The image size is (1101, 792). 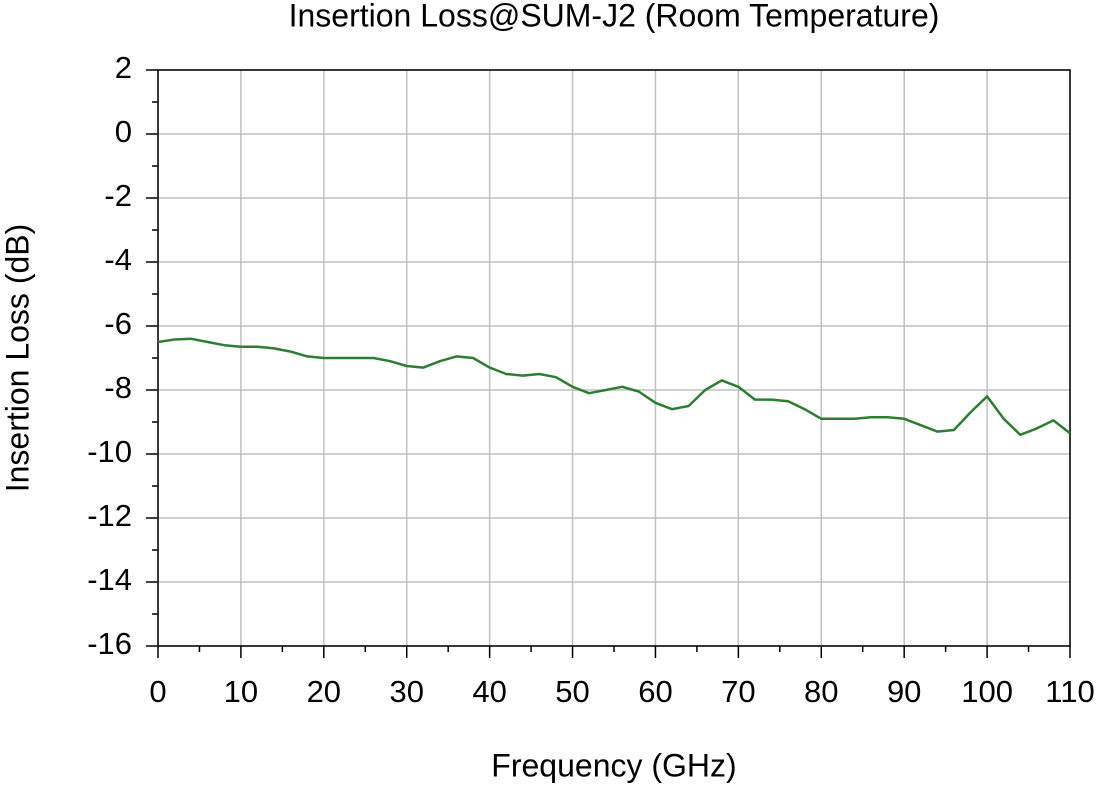 I want to click on x-tick-label: 50, so click(x=572, y=691).